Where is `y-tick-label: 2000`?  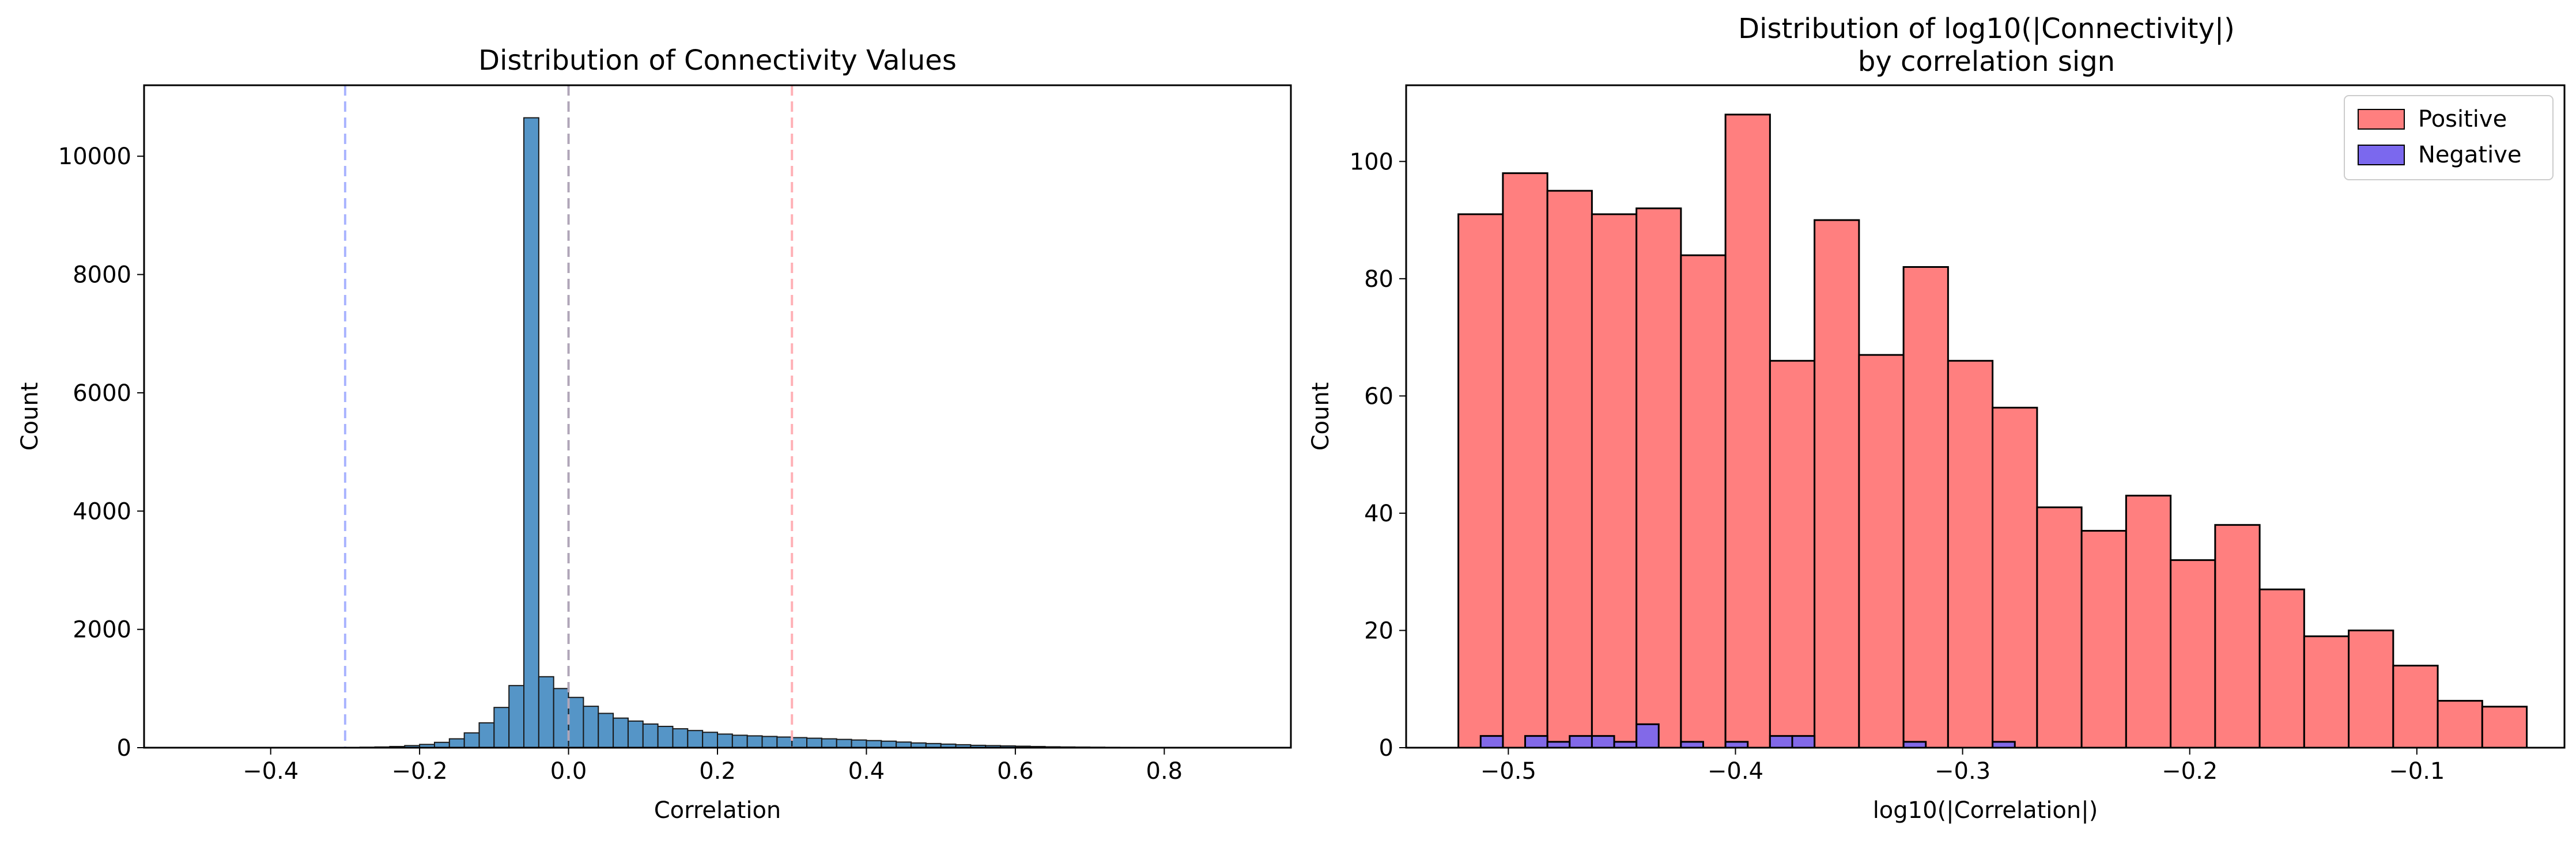 y-tick-label: 2000 is located at coordinates (102, 630).